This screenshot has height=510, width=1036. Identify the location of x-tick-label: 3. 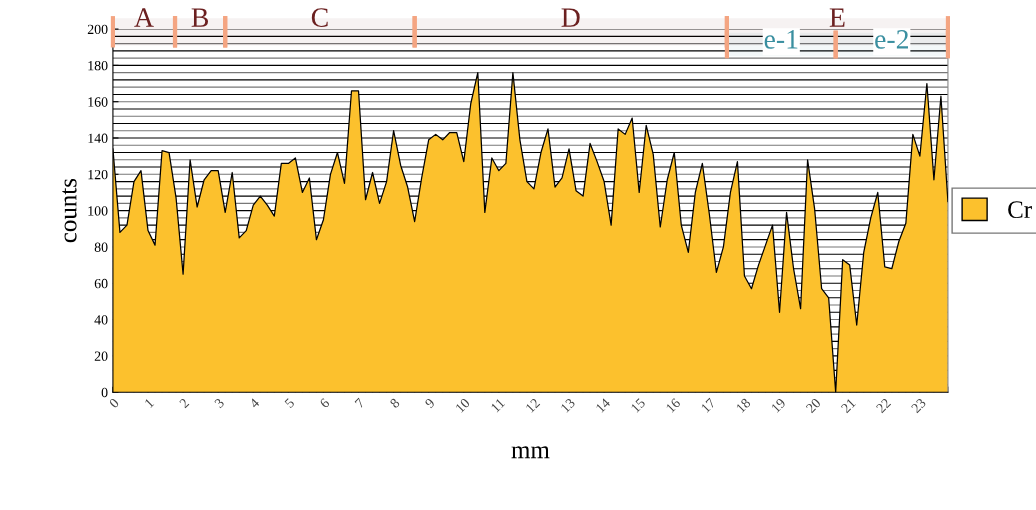
(219, 403).